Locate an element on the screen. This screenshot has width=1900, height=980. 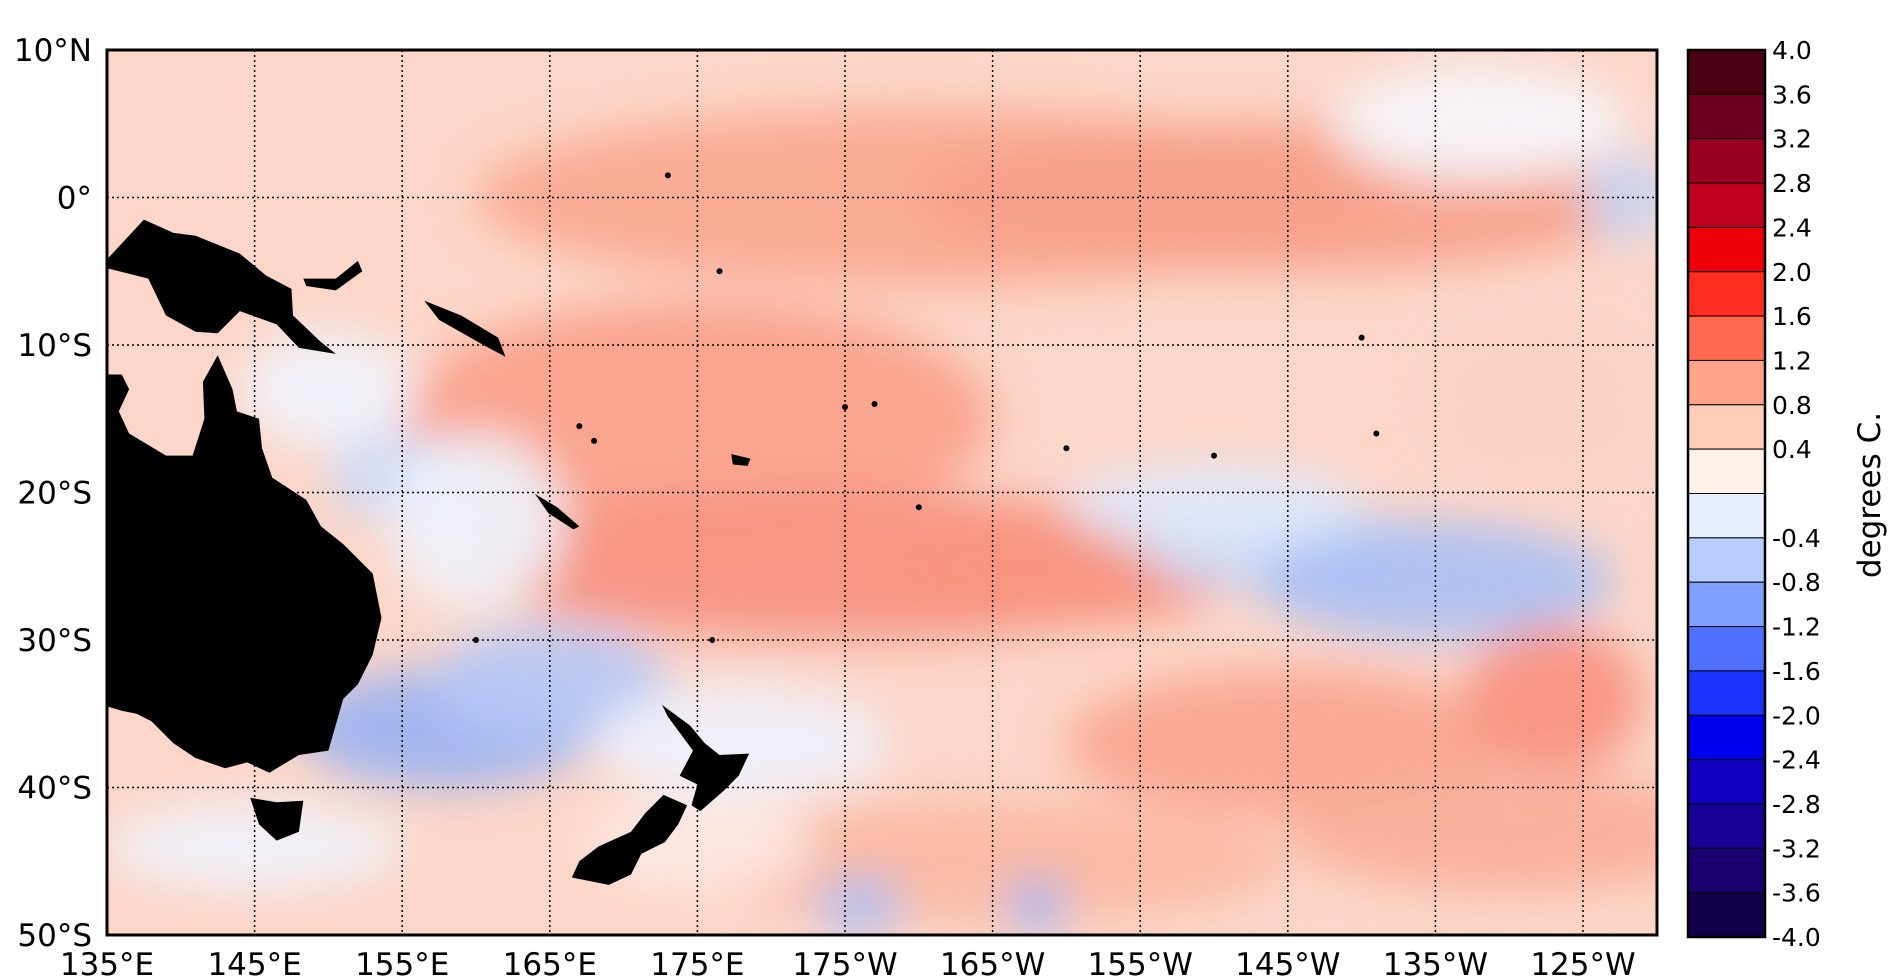
land-new-guinea is located at coordinates (221, 286).